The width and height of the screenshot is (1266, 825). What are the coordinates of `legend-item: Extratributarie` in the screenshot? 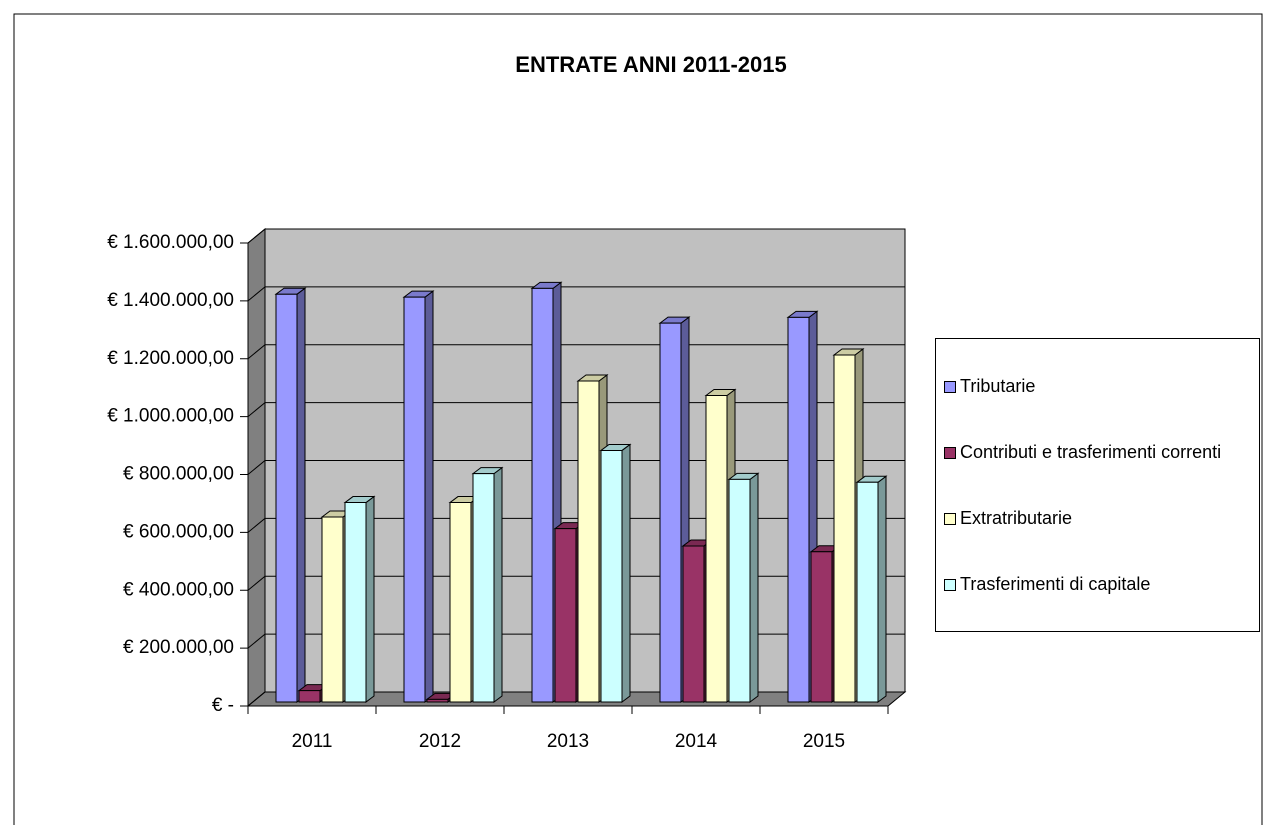 It's located at (1097, 518).